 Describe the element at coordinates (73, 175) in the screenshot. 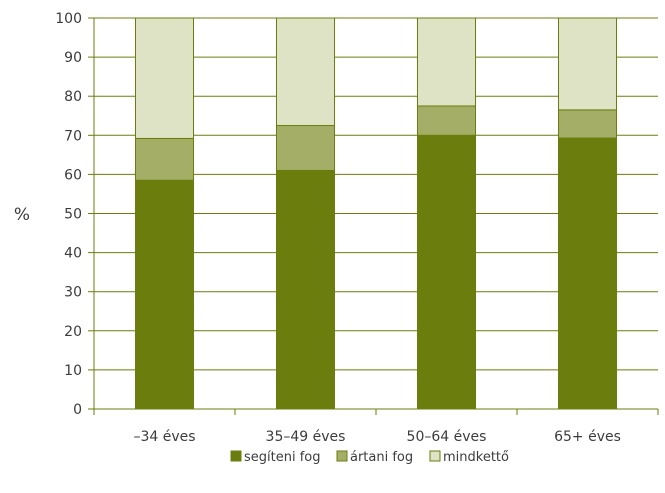

I see `y-tick-label: 60` at that location.